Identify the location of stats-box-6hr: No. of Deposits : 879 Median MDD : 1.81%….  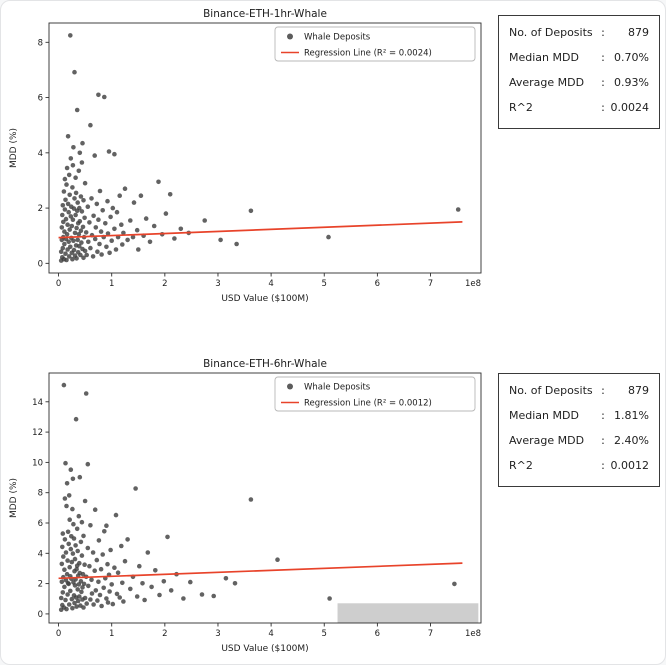
(579, 430).